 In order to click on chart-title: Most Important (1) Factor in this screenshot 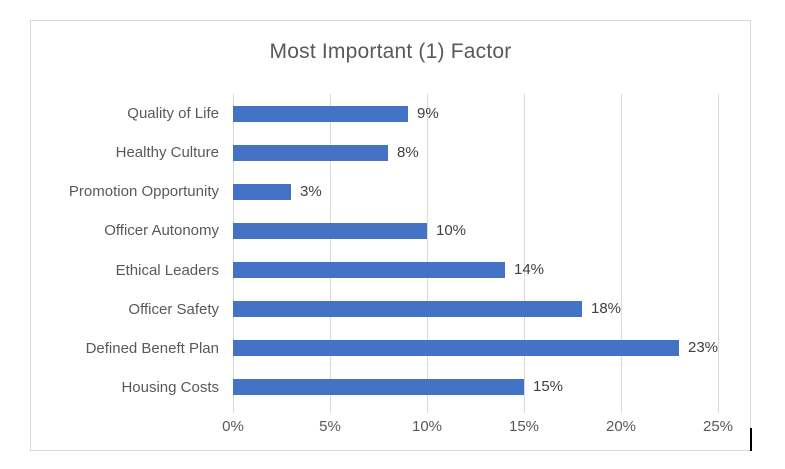, I will do `click(390, 51)`.